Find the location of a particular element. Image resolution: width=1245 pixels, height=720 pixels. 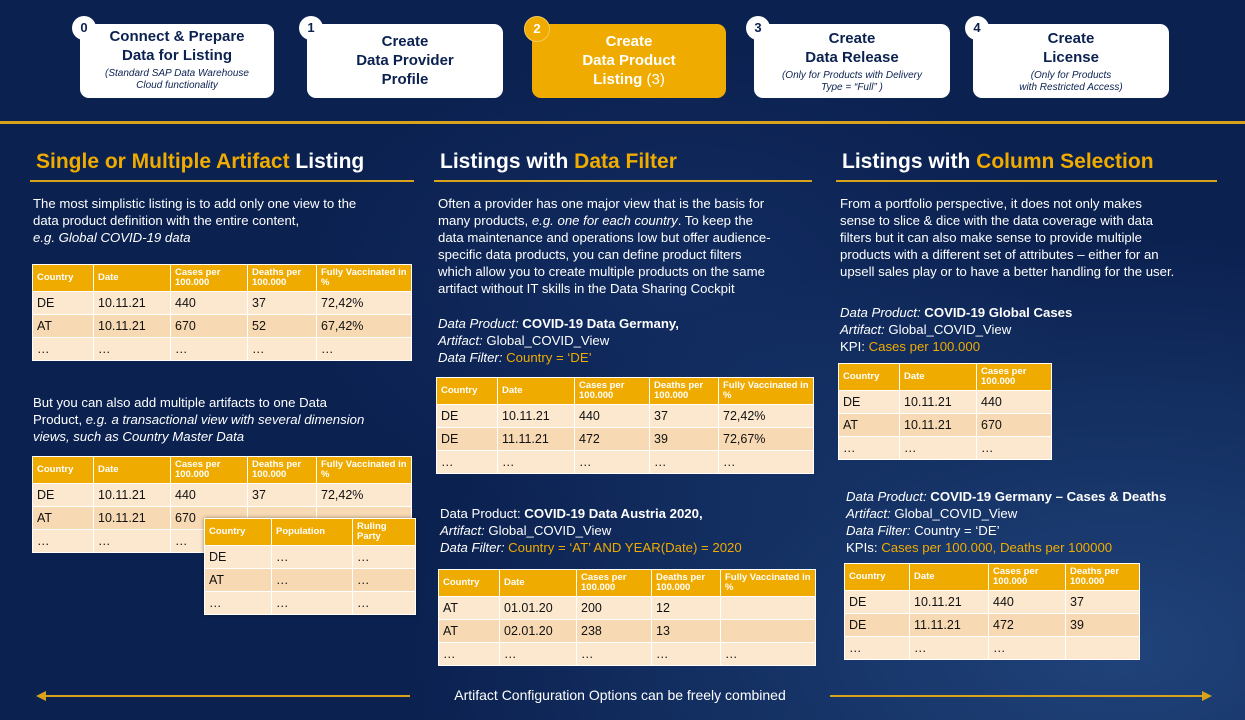

col2-underline is located at coordinates (623, 181).